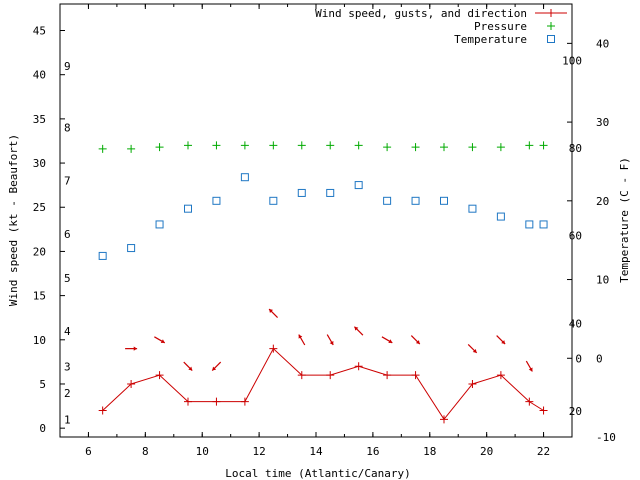 The width and height of the screenshot is (640, 480). What do you see at coordinates (67, 66) in the screenshot?
I see `beaufort-label: 9` at bounding box center [67, 66].